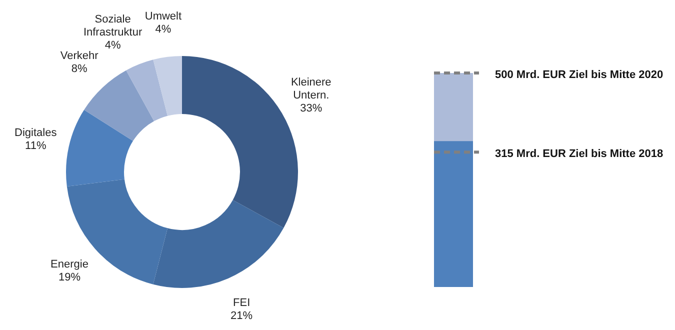 The width and height of the screenshot is (675, 330). Describe the element at coordinates (241, 316) in the screenshot. I see `data-label: 21%` at that location.